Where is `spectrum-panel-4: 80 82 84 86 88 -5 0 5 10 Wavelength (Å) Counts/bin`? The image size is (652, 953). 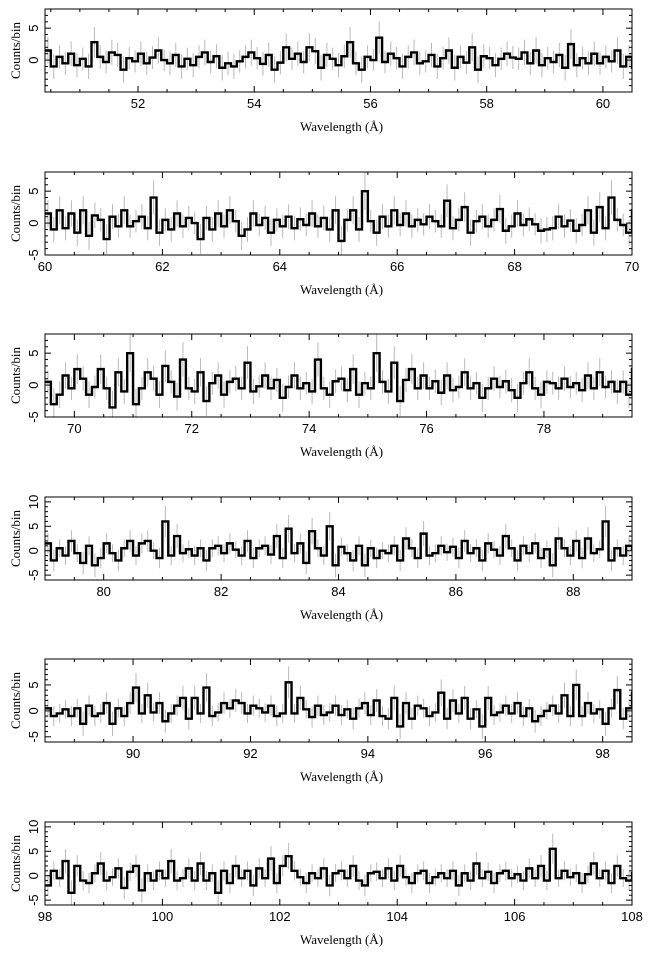
spectrum-panel-4: 80 82 84 86 88 -5 0 5 10 Wavelength (Å) Counts/bin is located at coordinates (320, 558).